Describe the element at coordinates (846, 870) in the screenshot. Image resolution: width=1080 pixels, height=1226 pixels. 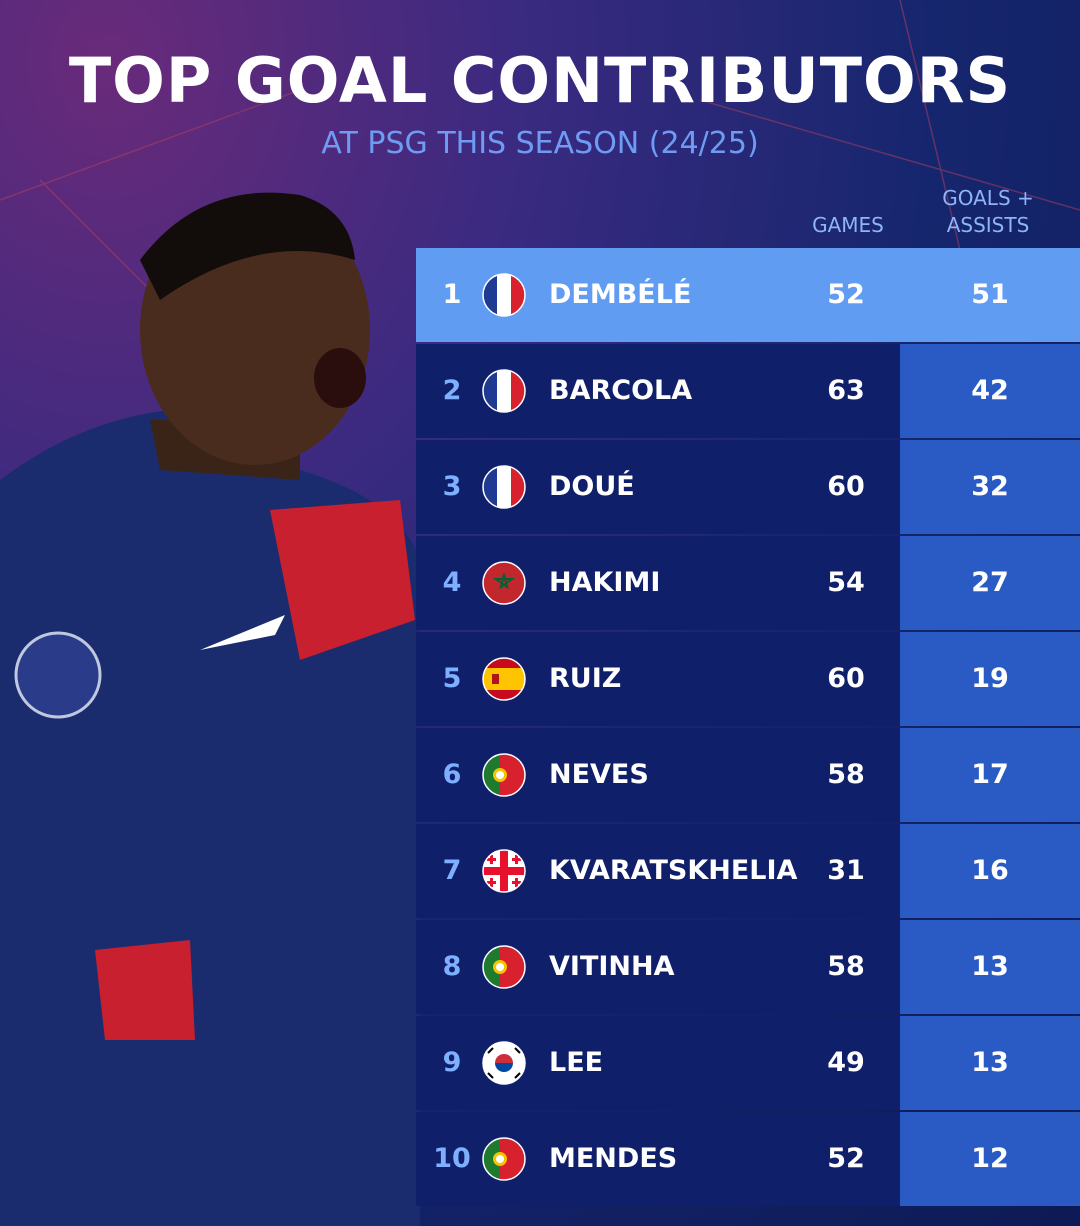
I see `games-count: 31` at that location.